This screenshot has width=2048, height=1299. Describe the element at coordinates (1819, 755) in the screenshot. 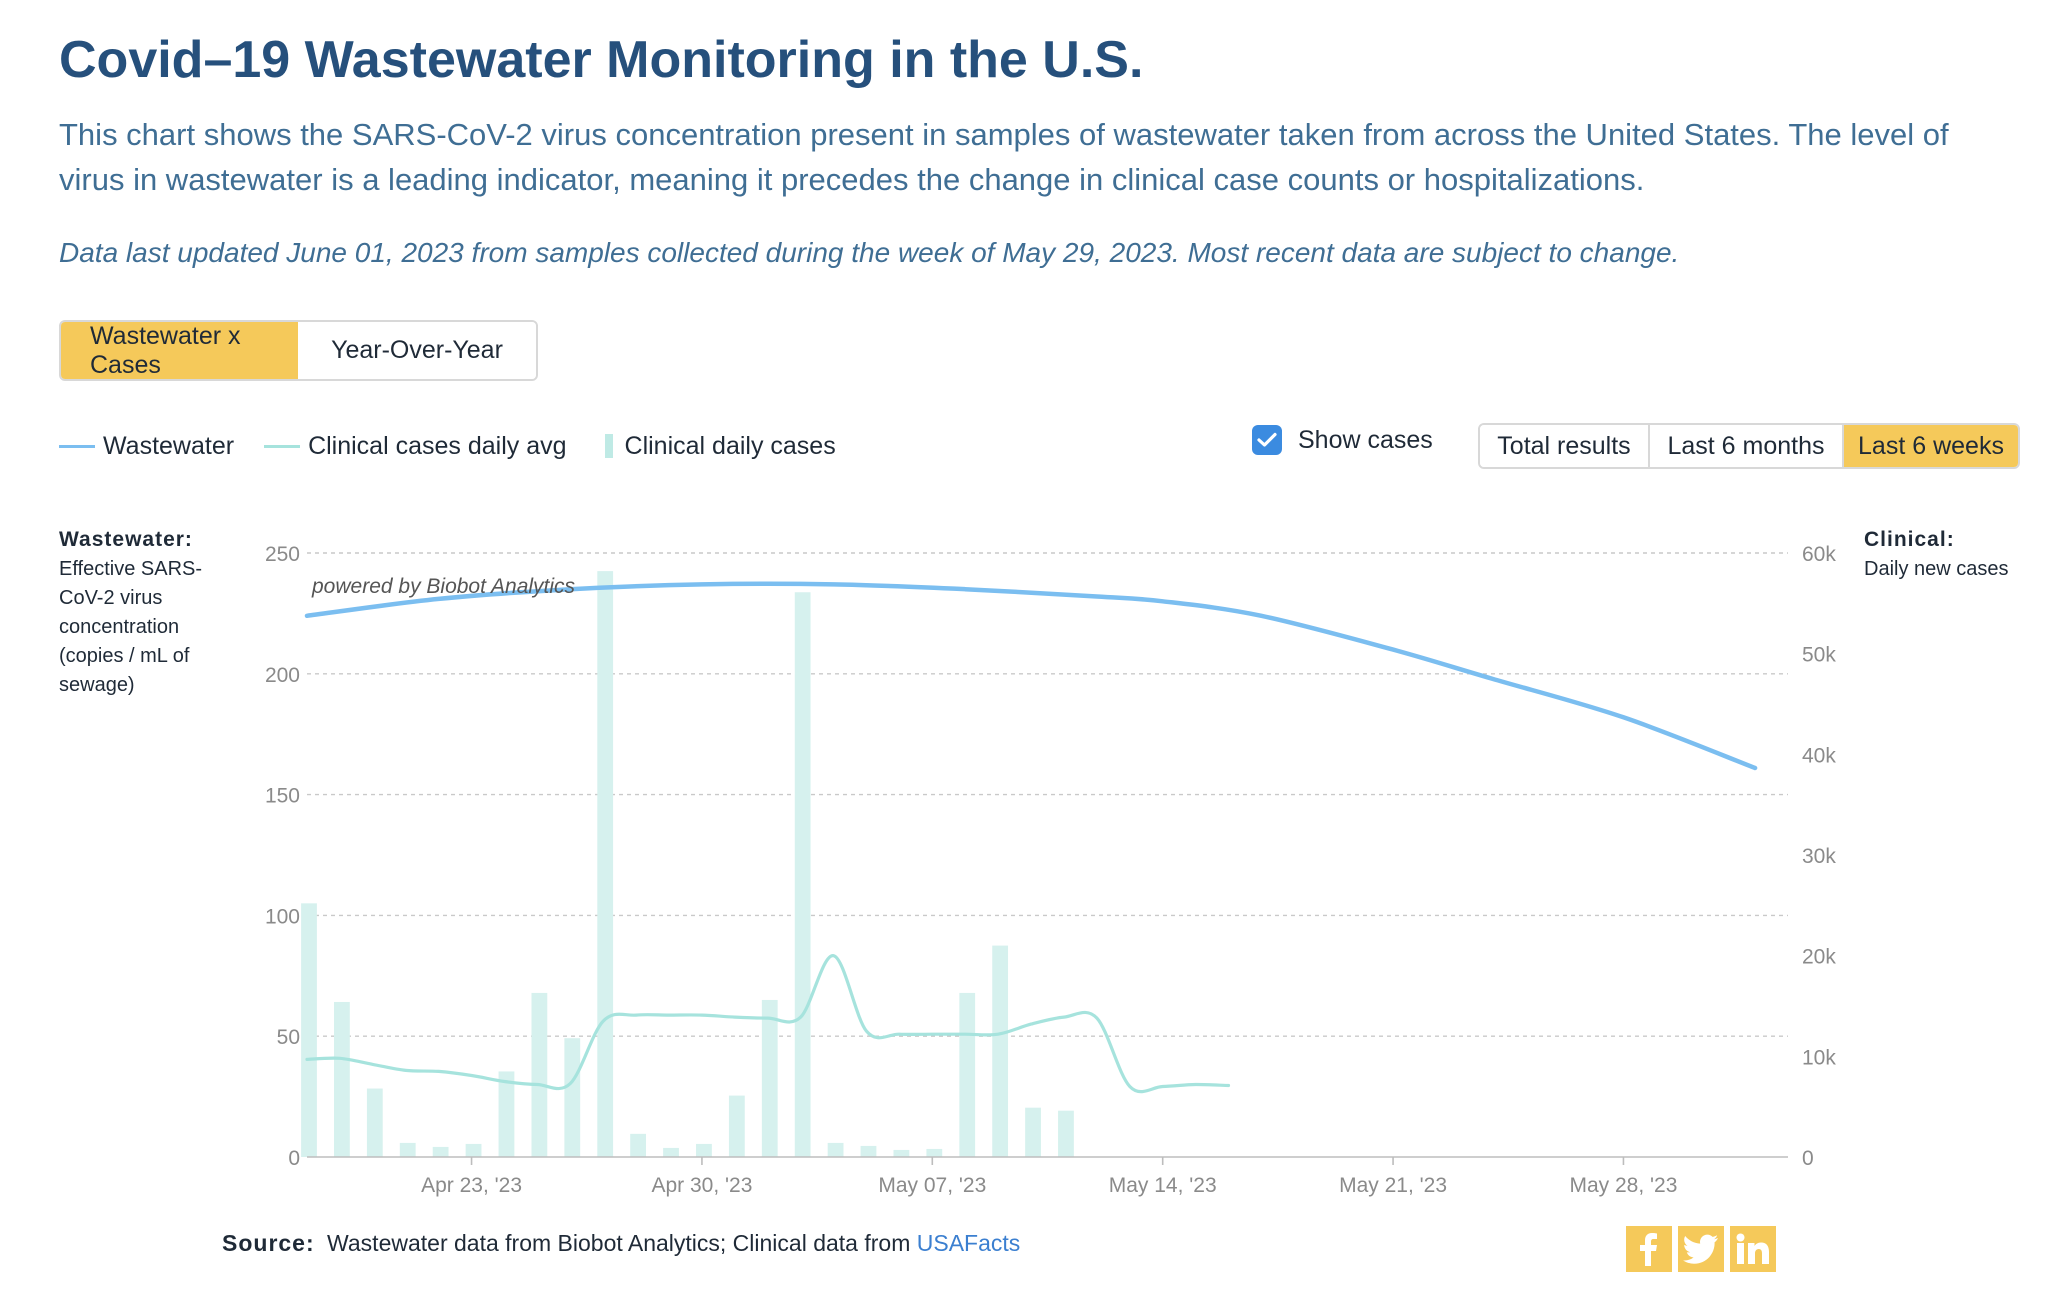

I see `right-tick-label: 40k` at that location.